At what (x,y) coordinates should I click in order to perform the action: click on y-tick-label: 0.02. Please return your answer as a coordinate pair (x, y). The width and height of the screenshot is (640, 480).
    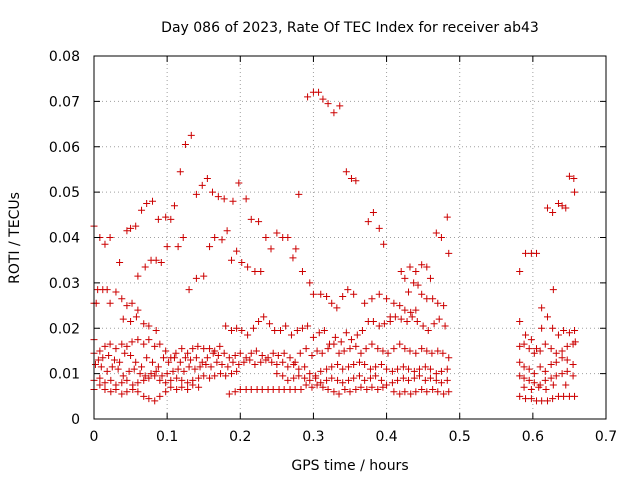
    Looking at the image, I should click on (64, 329).